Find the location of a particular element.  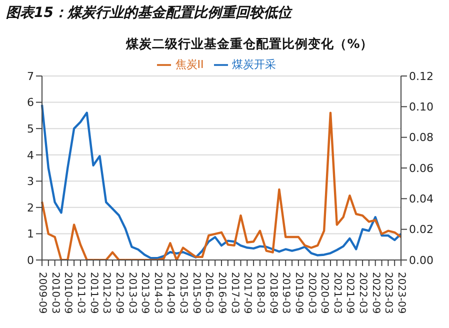

x-tick-label: 2021-09 is located at coordinates (350, 293).